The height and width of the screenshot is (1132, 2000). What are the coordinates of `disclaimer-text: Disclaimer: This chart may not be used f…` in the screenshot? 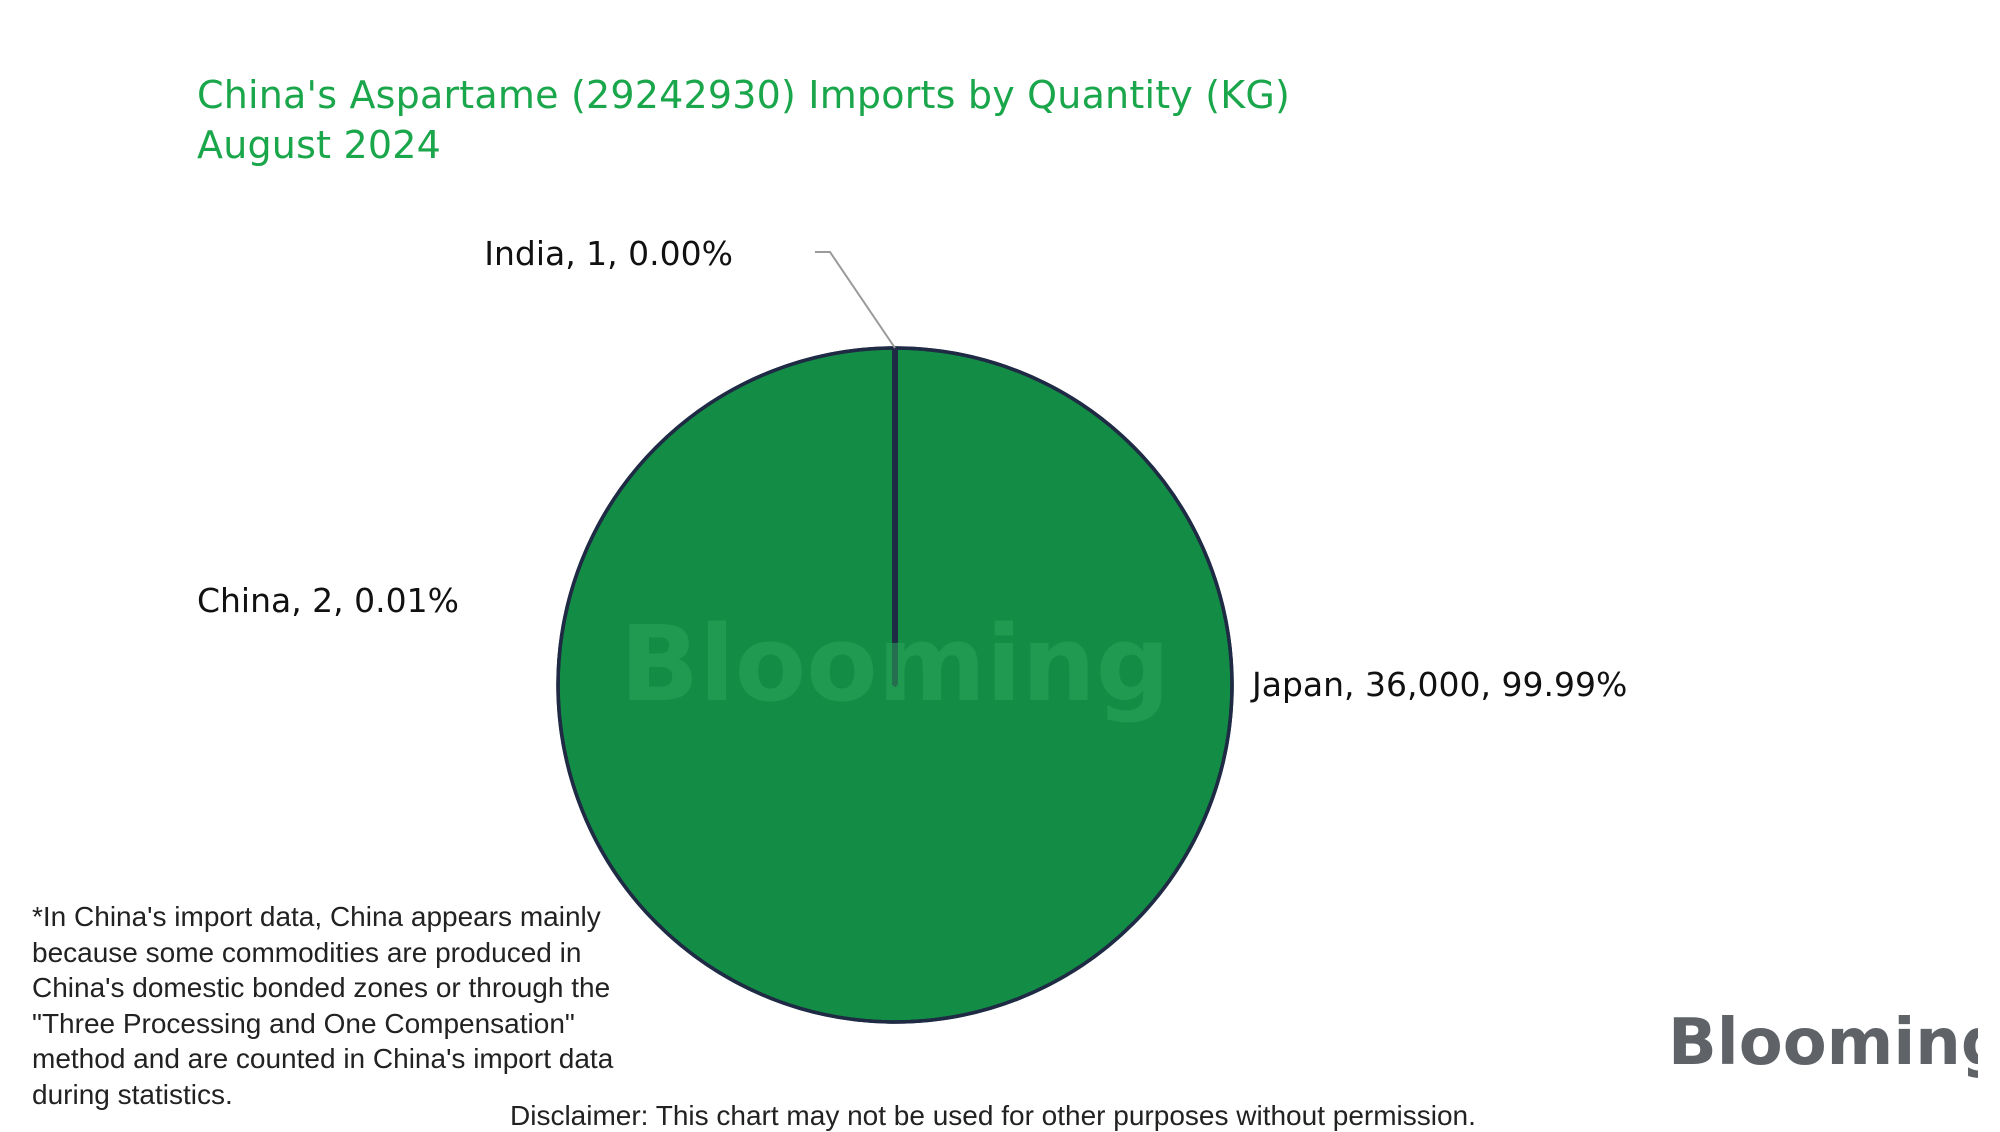 It's located at (993, 1116).